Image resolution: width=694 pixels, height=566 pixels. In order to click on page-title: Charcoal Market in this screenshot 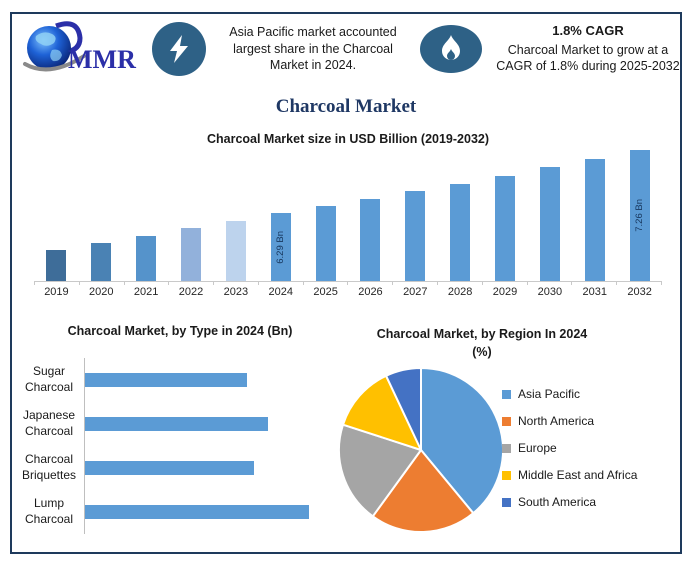, I will do `click(346, 106)`.